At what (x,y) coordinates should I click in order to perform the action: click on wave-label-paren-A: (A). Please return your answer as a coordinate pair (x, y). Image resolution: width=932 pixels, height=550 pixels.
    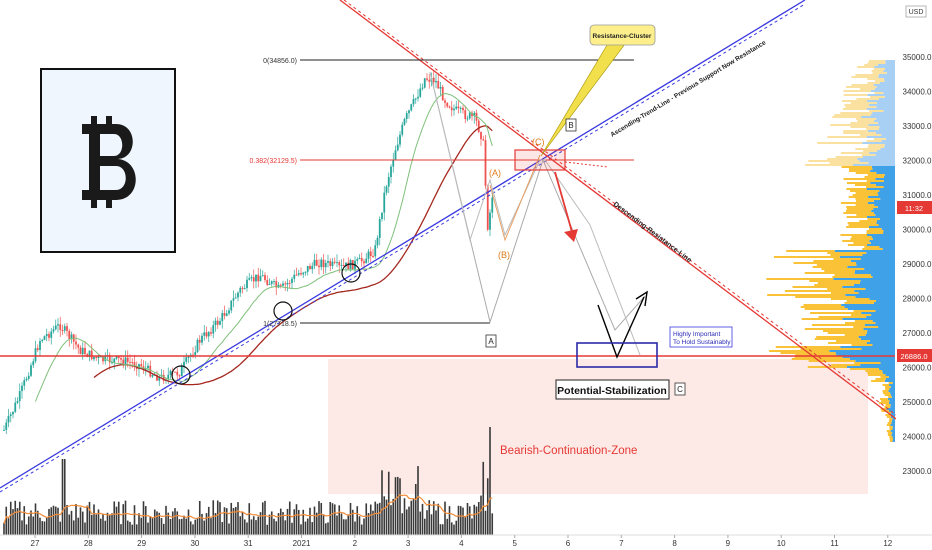
    Looking at the image, I should click on (495, 173).